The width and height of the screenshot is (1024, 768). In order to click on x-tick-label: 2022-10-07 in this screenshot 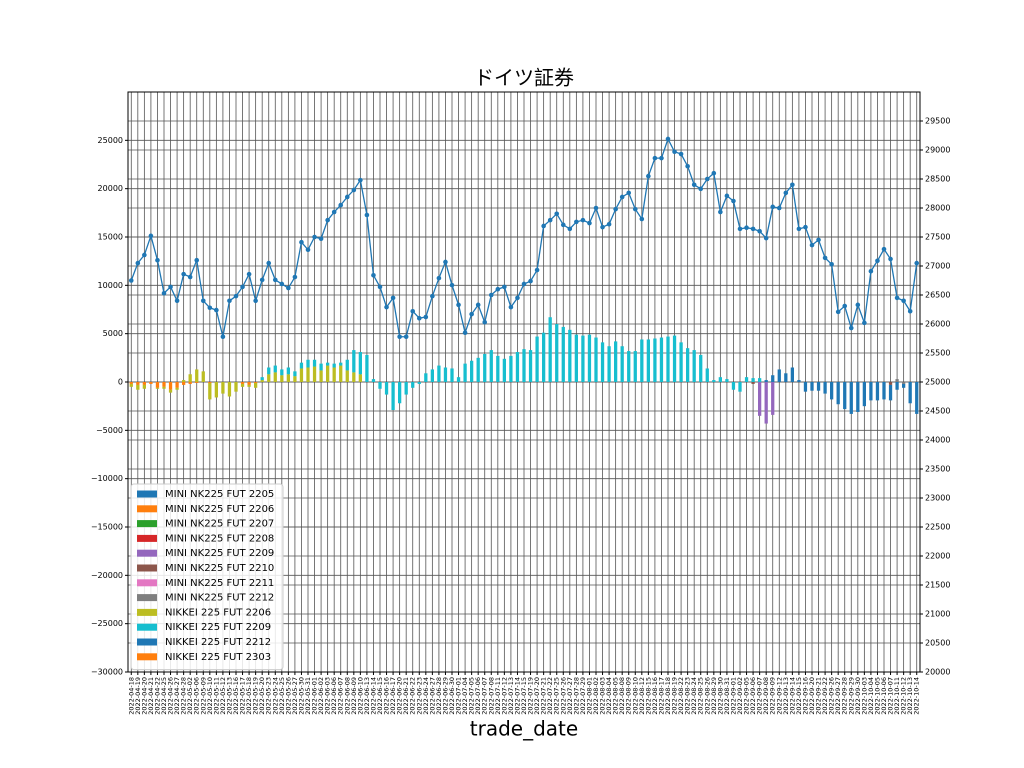, I will do `click(891, 696)`.